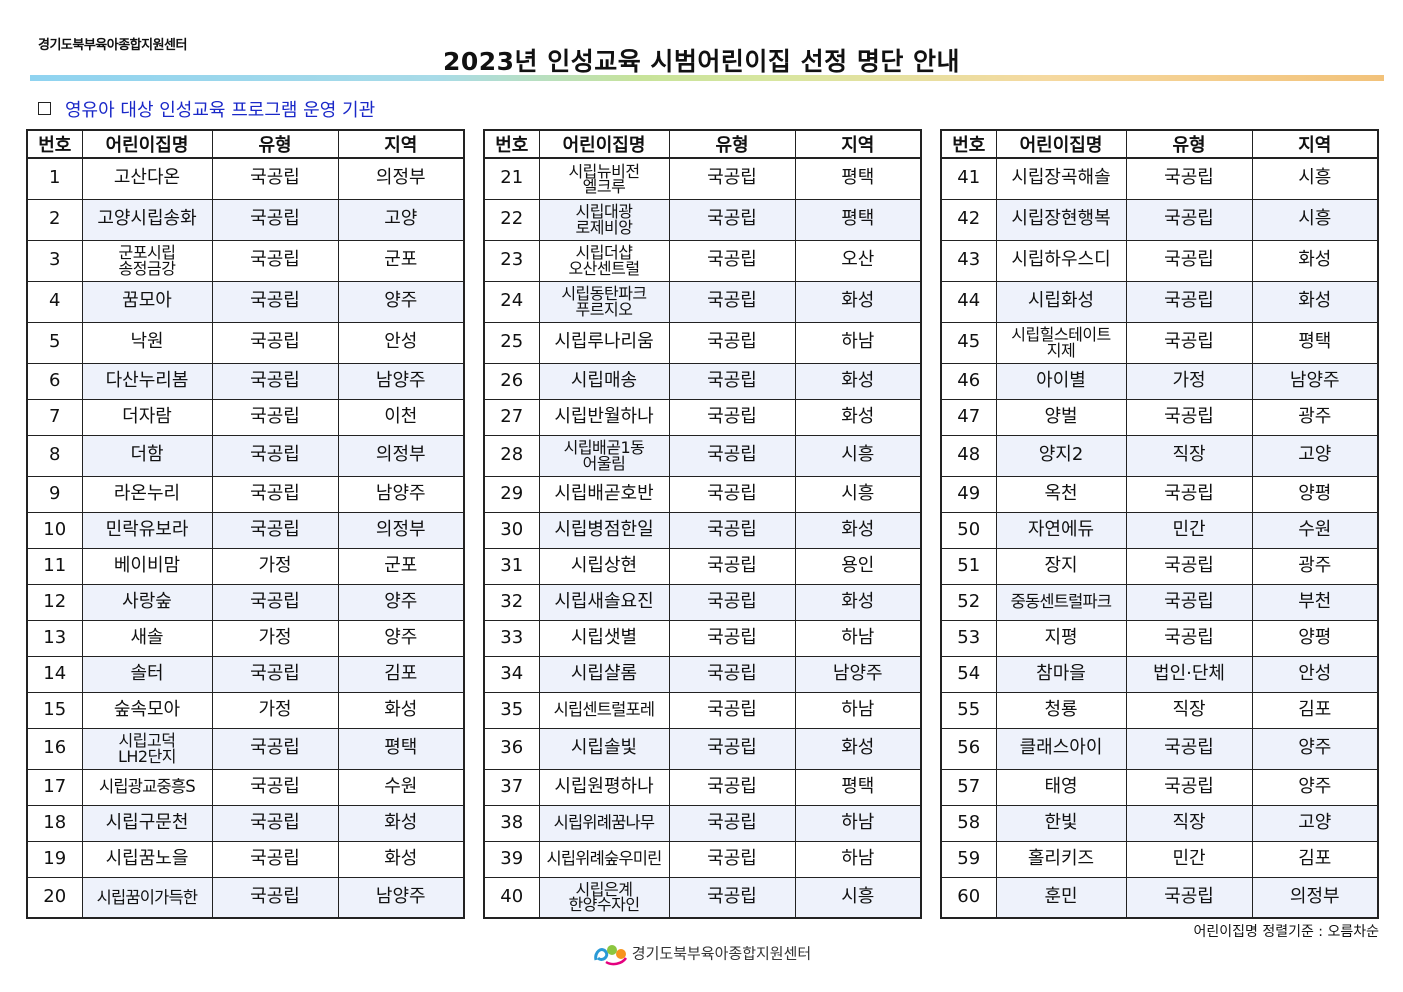  What do you see at coordinates (968, 342) in the screenshot?
I see `row-number: 45` at bounding box center [968, 342].